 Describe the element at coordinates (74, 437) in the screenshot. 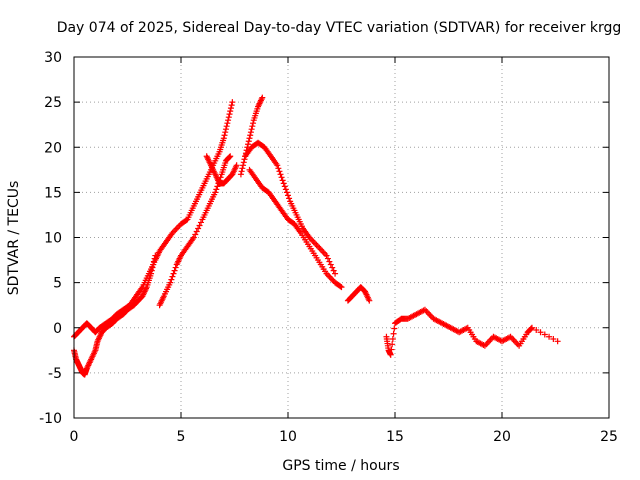

I see `x-tick-label: 0` at that location.